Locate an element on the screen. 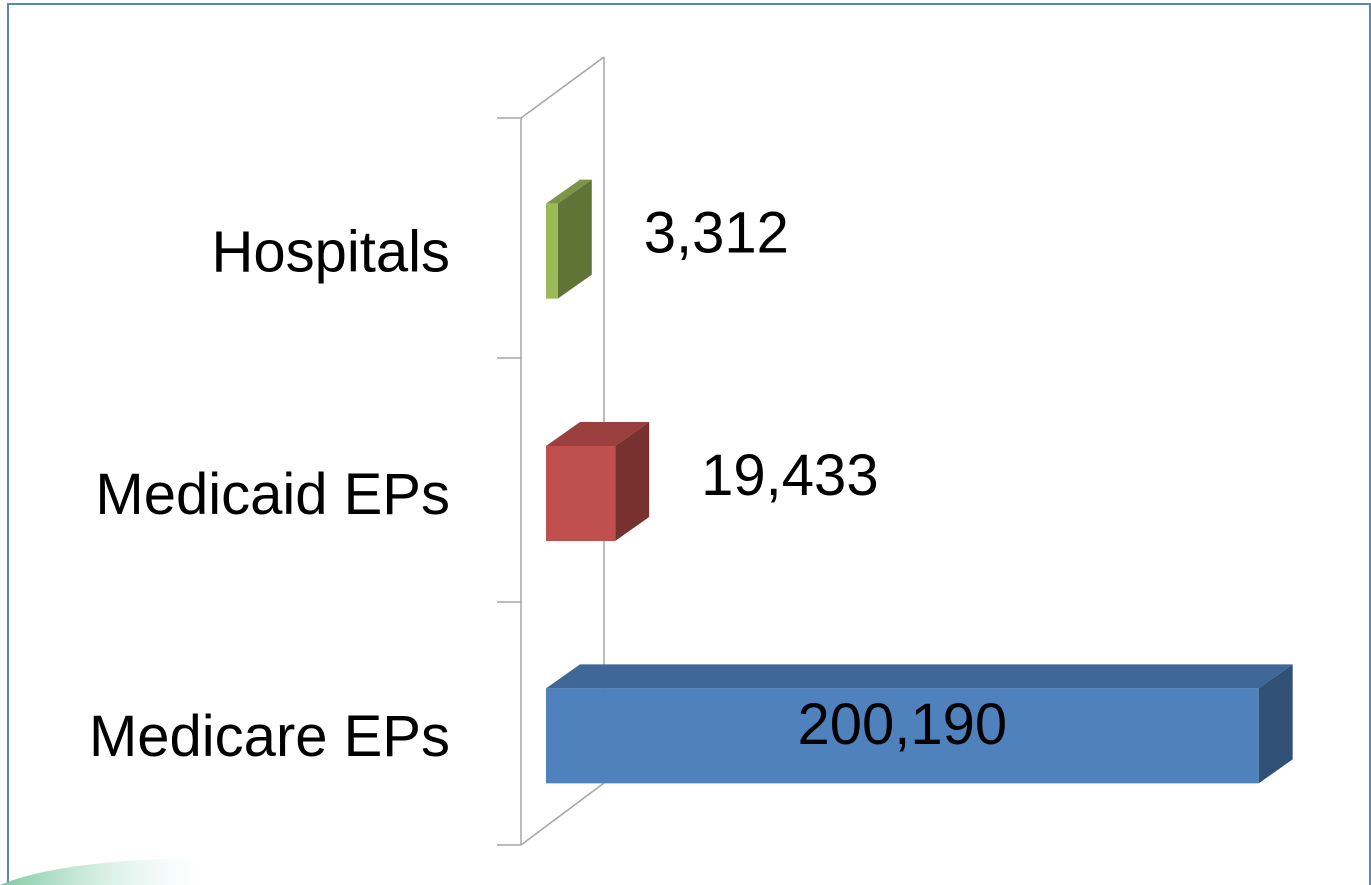 This screenshot has height=885, width=1371. y-tick-label: Medicaid EPs is located at coordinates (272, 494).